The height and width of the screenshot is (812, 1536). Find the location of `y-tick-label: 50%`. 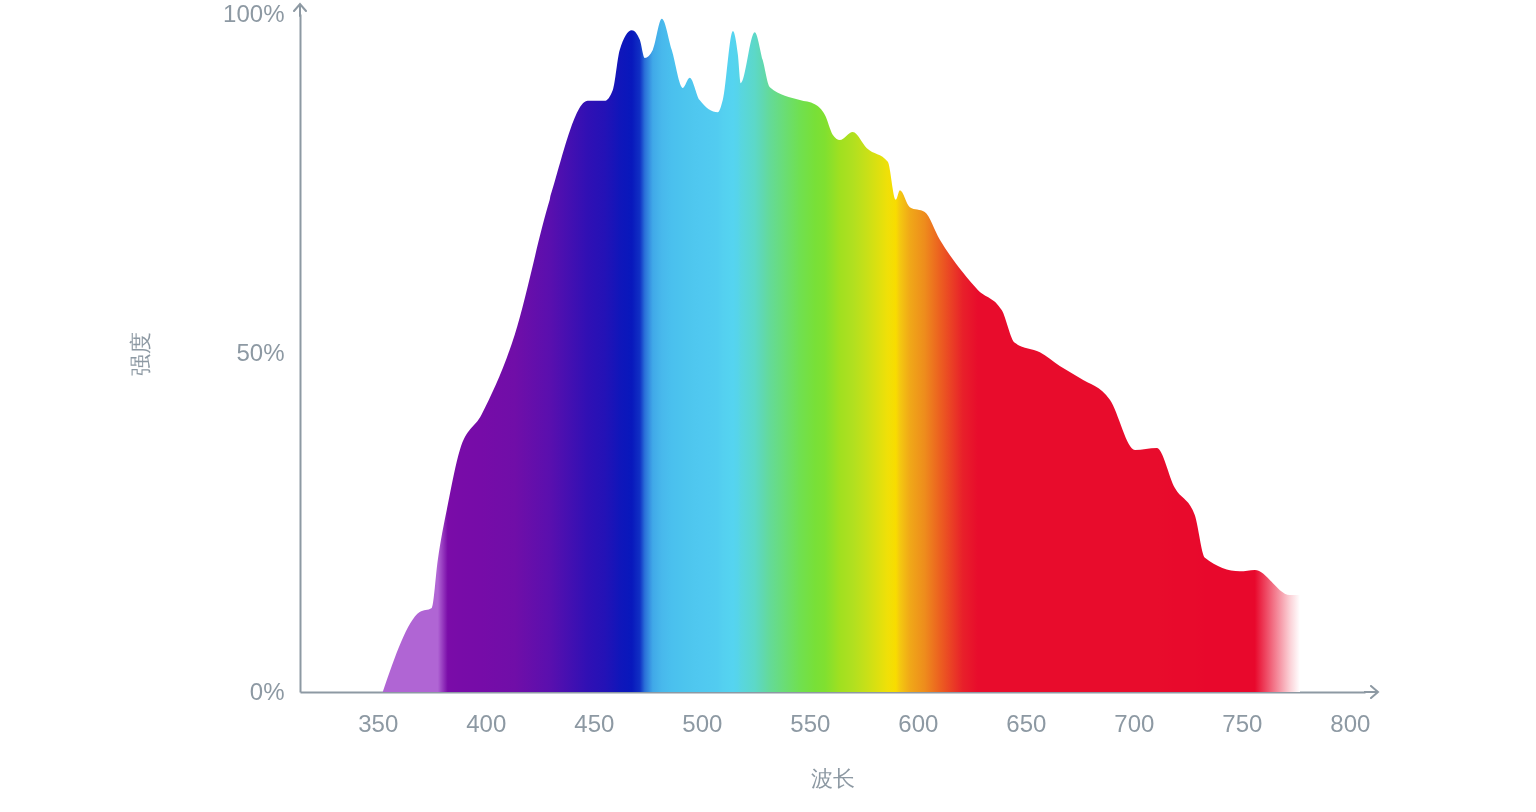

y-tick-label: 50% is located at coordinates (260, 352).